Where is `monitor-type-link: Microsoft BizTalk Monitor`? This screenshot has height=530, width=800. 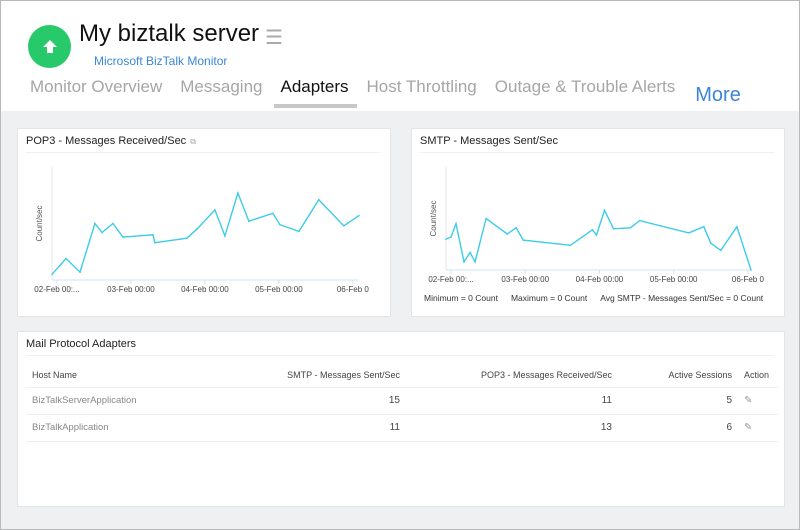
monitor-type-link: Microsoft BizTalk Monitor is located at coordinates (161, 61).